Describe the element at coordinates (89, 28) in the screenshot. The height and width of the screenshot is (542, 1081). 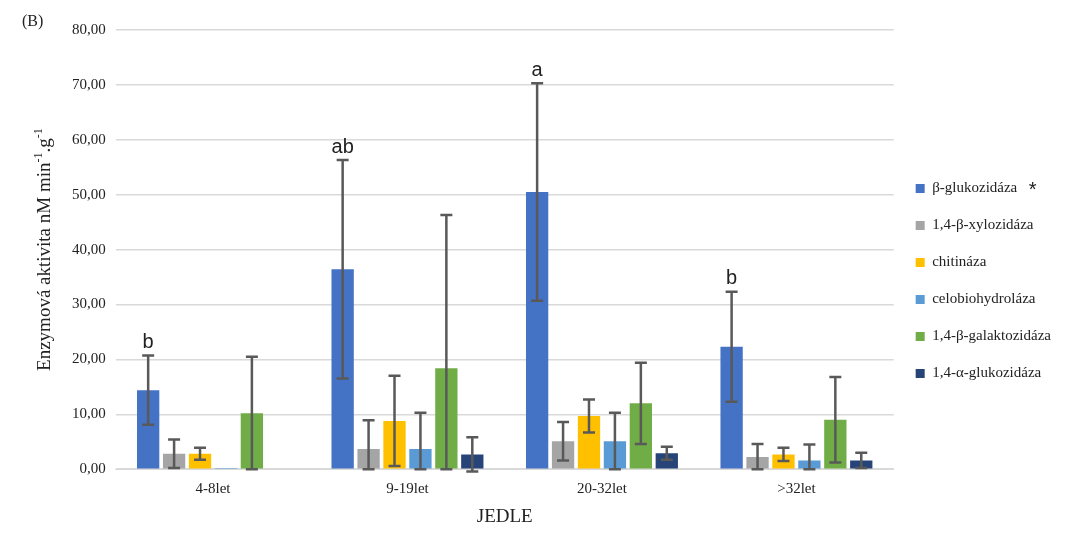
I see `y-tick-label: 80,00` at that location.